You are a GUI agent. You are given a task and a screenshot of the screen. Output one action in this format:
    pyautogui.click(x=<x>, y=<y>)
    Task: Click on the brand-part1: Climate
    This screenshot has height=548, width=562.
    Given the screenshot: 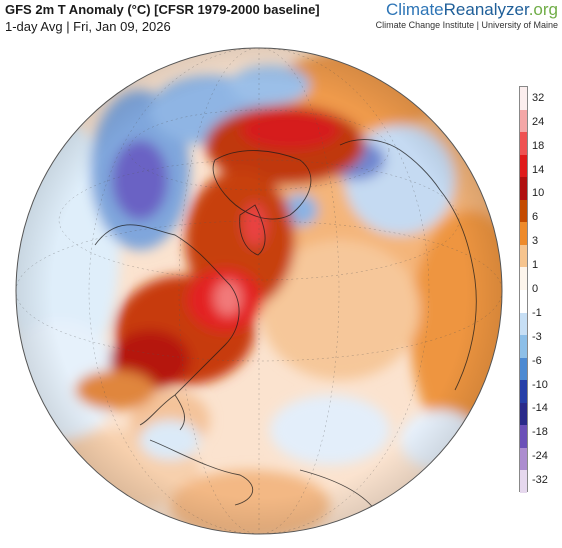 What is the action you would take?
    pyautogui.click(x=415, y=9)
    